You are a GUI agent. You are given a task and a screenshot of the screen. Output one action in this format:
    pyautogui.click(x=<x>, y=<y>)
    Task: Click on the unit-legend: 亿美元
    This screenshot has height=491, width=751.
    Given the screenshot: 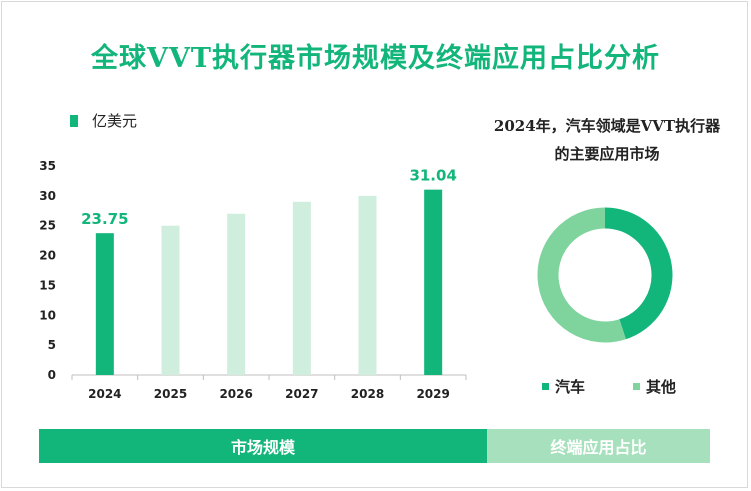 What is the action you would take?
    pyautogui.click(x=103, y=120)
    